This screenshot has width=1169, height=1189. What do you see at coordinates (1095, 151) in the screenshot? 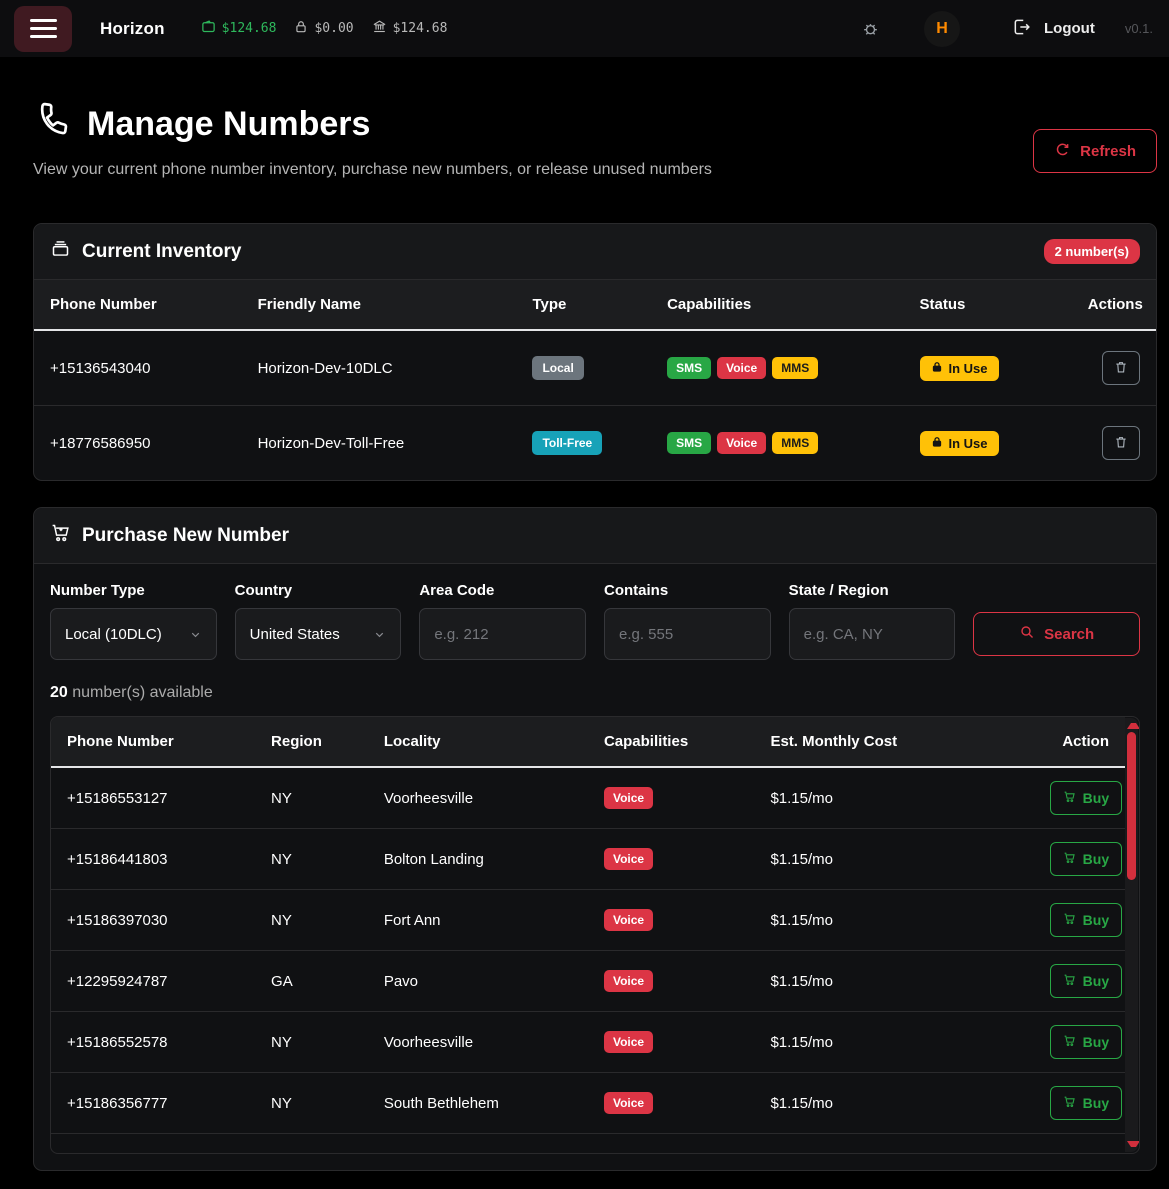
I see `refresh-button: Refresh` at bounding box center [1095, 151].